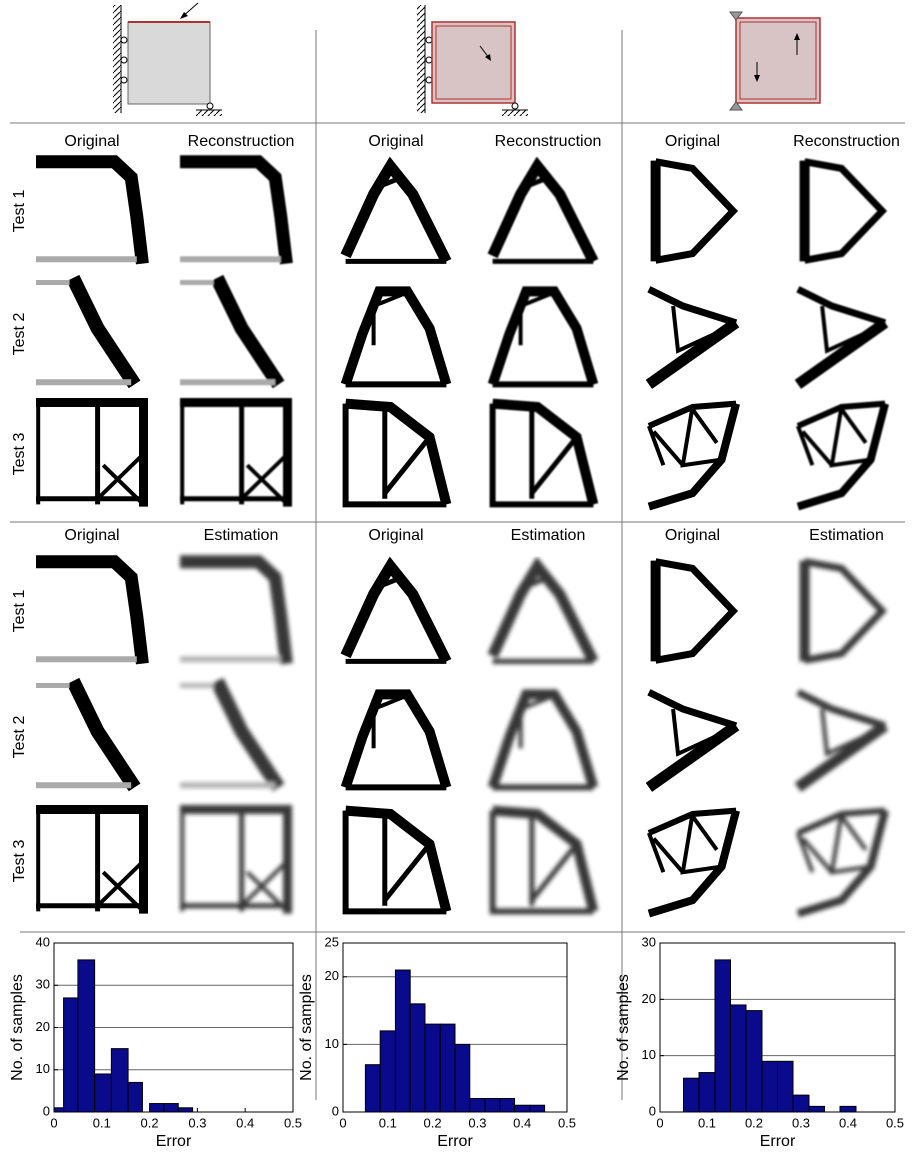  I want to click on y-tick-label: 40, so click(43, 941).